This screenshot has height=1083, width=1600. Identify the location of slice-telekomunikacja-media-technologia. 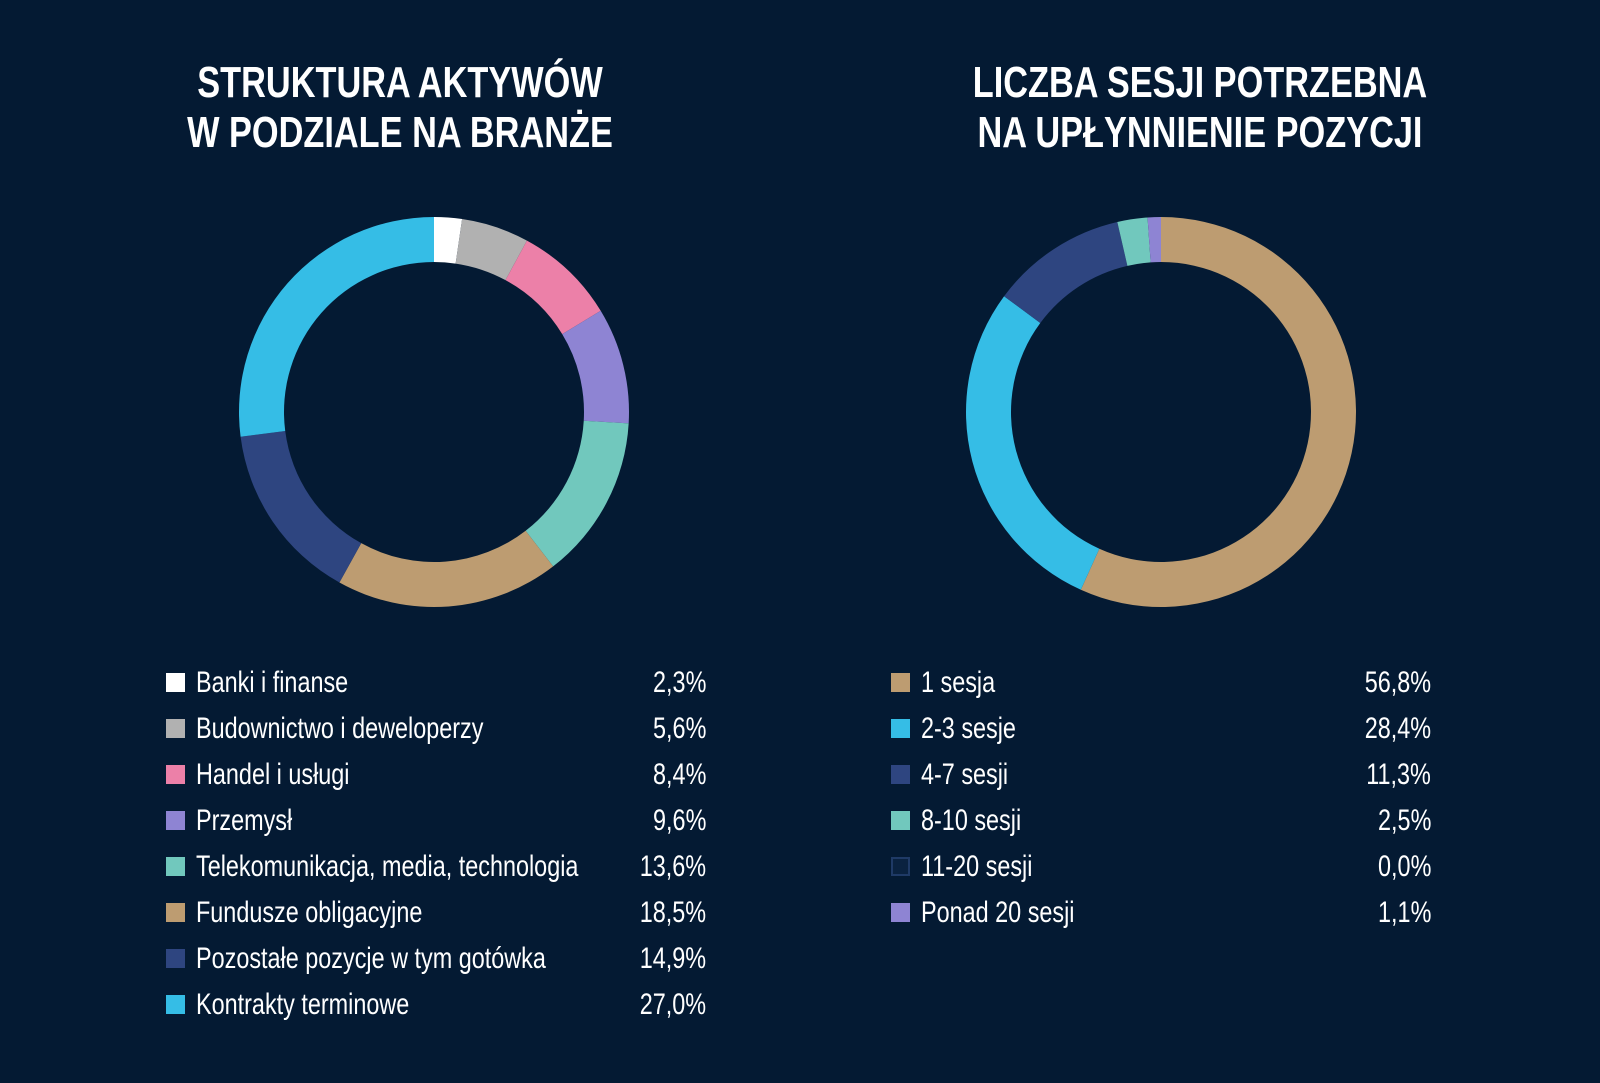
(577, 493).